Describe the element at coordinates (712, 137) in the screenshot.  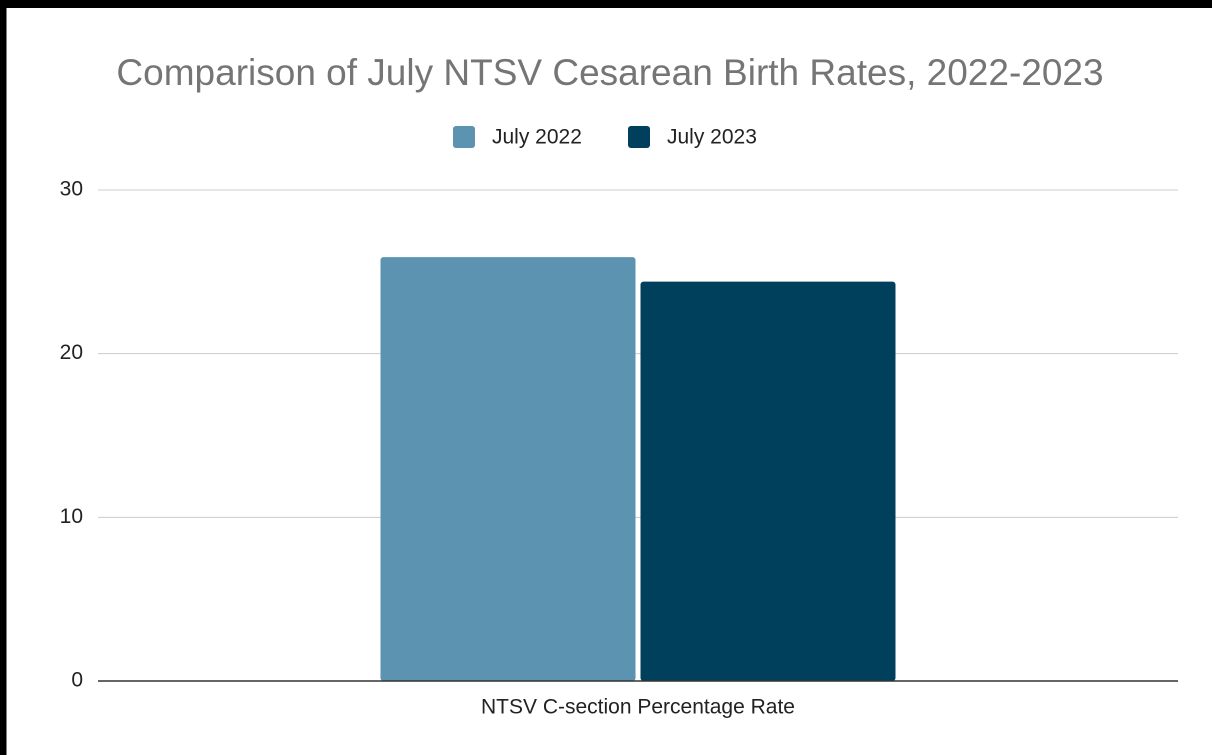
I see `legend-label: July 2023` at that location.